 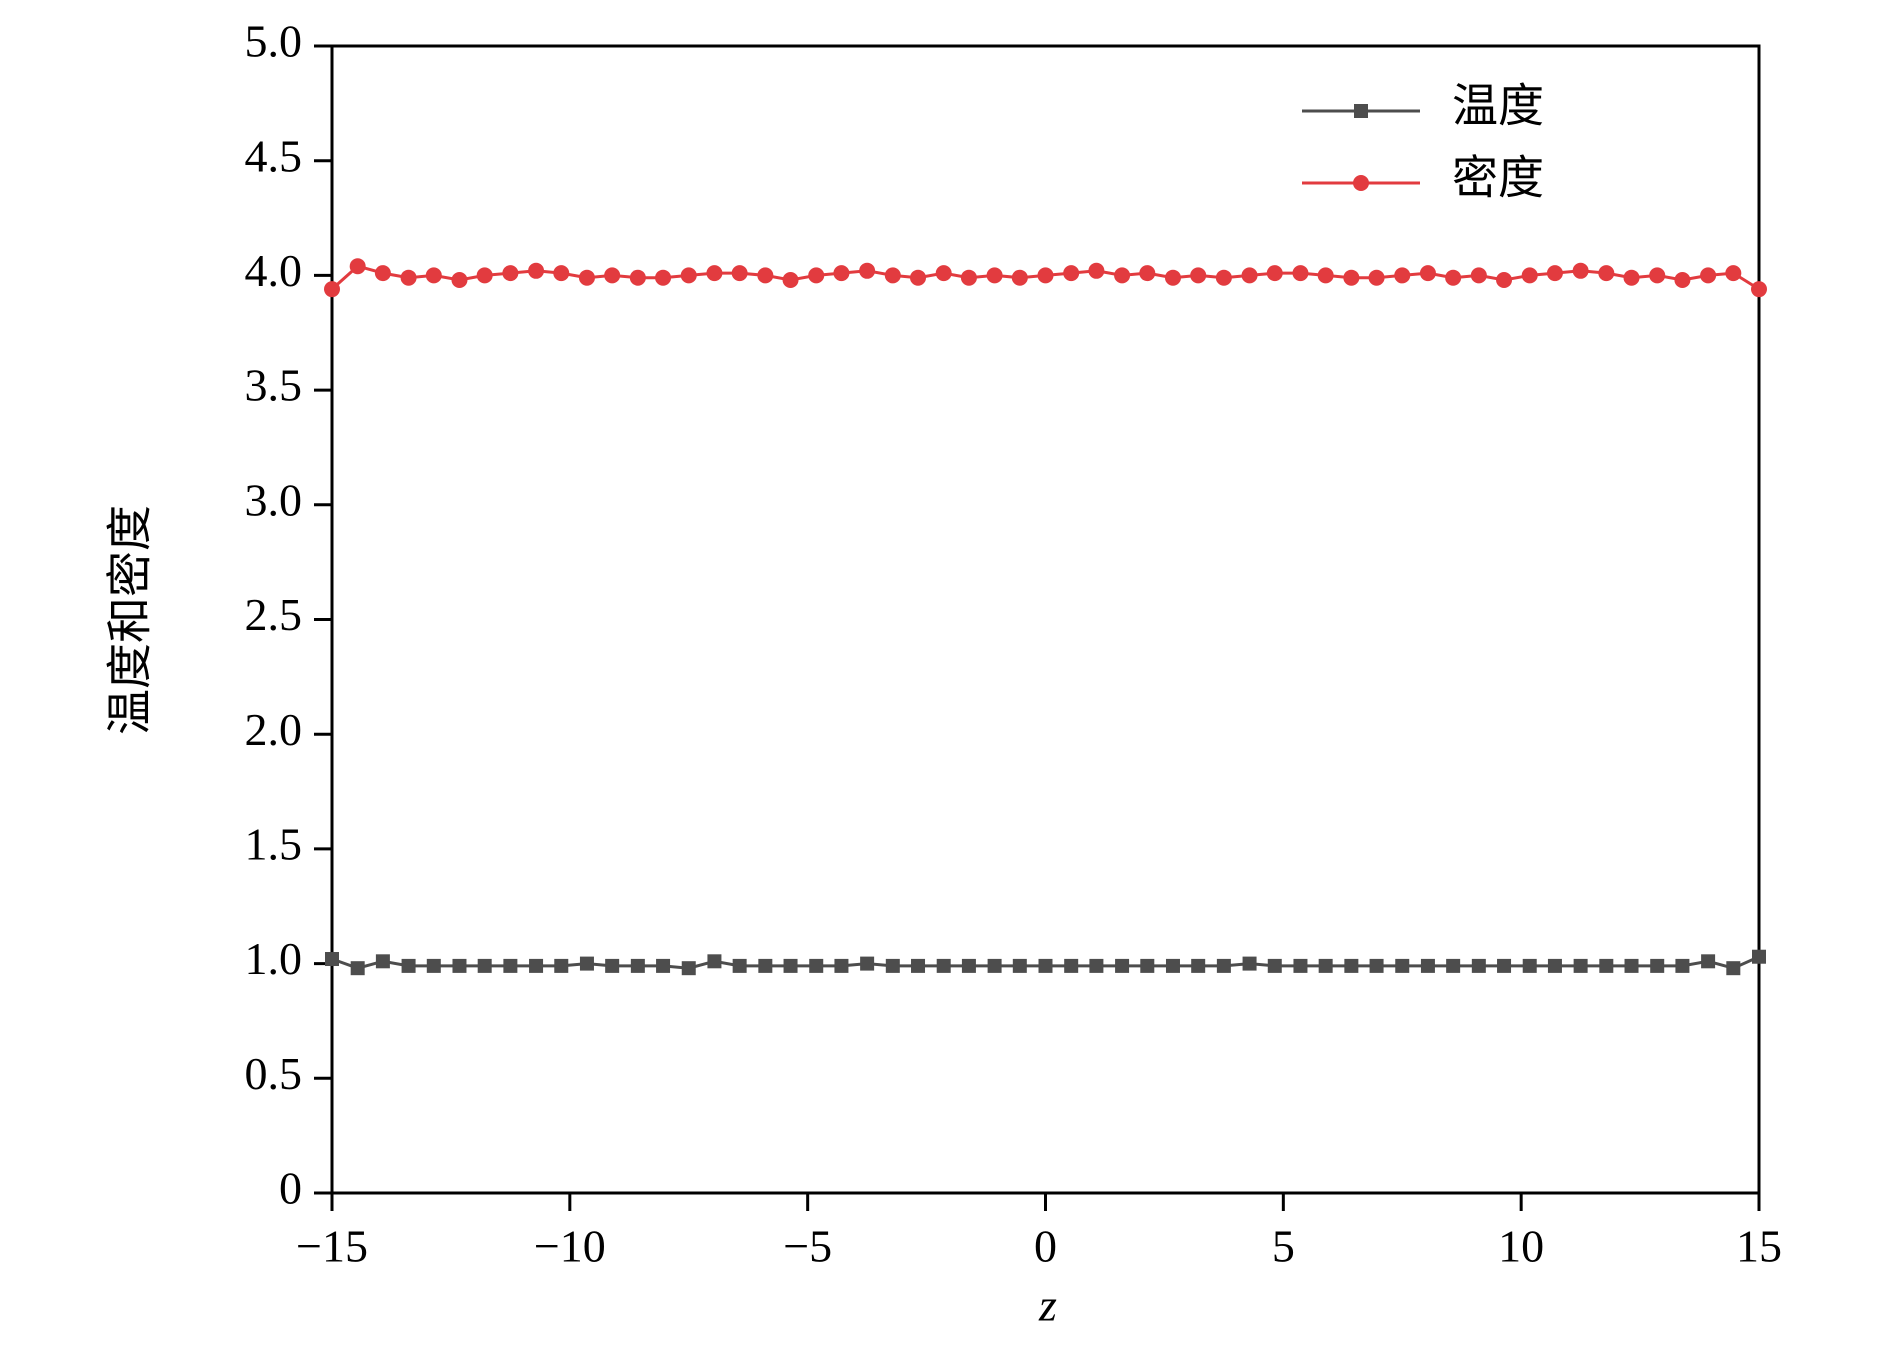 What do you see at coordinates (570, 1246) in the screenshot?
I see `x-tick-label: −10` at bounding box center [570, 1246].